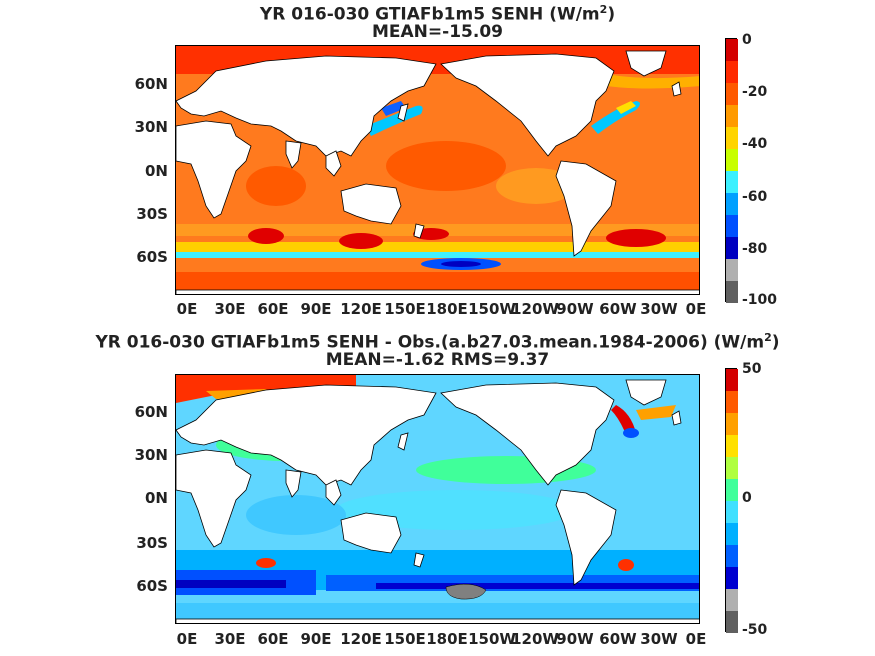 The height and width of the screenshot is (656, 875). Describe the element at coordinates (447, 639) in the screenshot. I see `map2-xtick: 180E` at that location.